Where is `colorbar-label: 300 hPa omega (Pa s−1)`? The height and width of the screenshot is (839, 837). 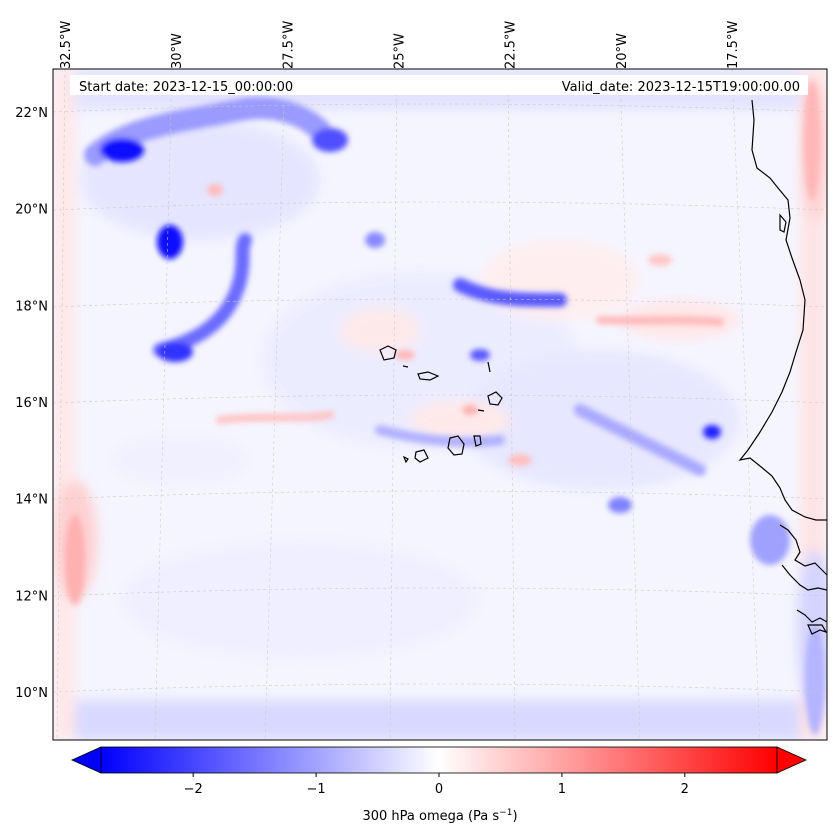
colorbar-label: 300 hPa omega (Pa s−1) is located at coordinates (439, 816).